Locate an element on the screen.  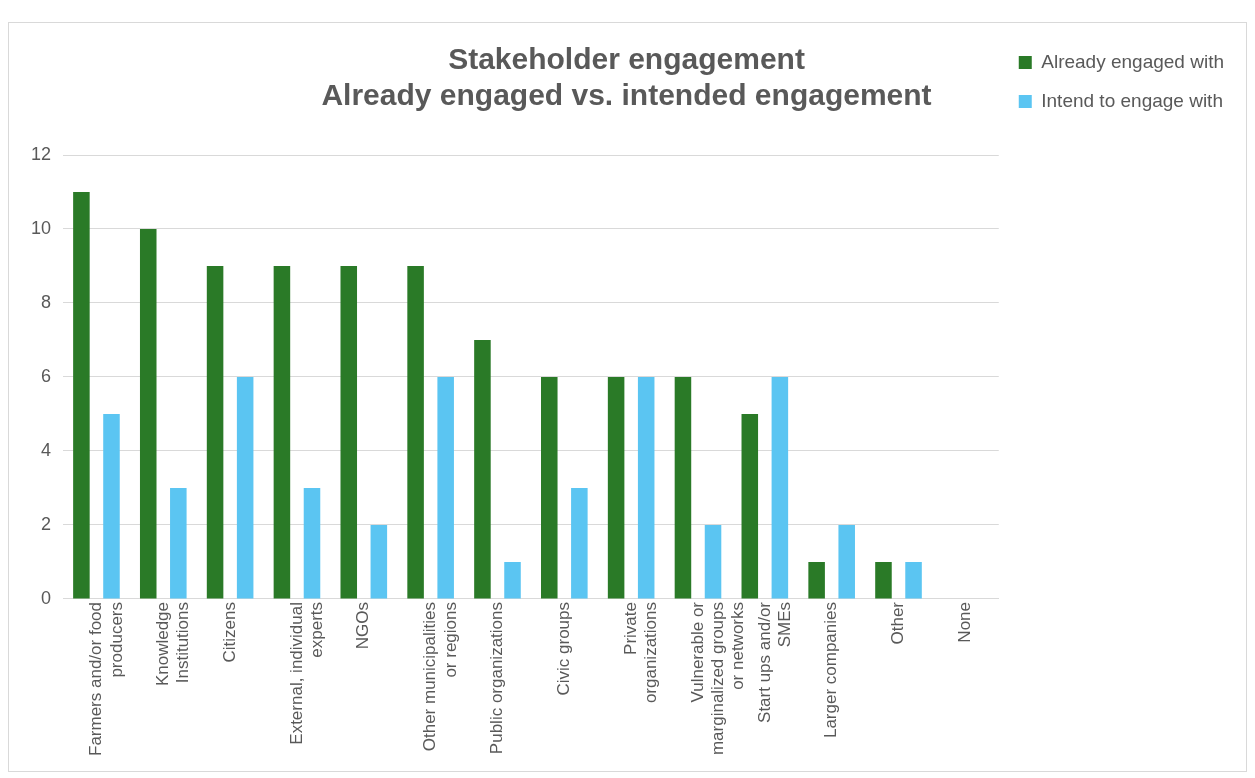
x-tick-label: Civic groups is located at coordinates (563, 648).